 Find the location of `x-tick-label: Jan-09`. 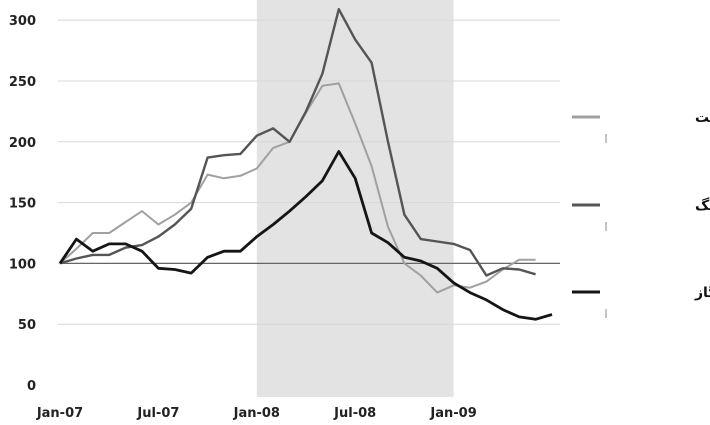

x-tick-label: Jan-09 is located at coordinates (452, 413).